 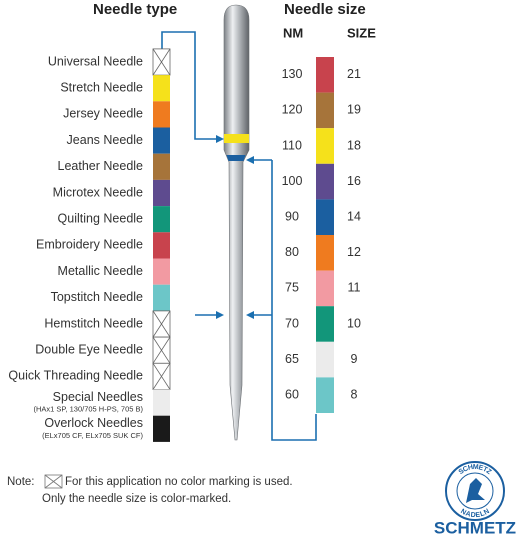 What do you see at coordinates (101, 218) in the screenshot?
I see `type-label: Quilting Needle` at bounding box center [101, 218].